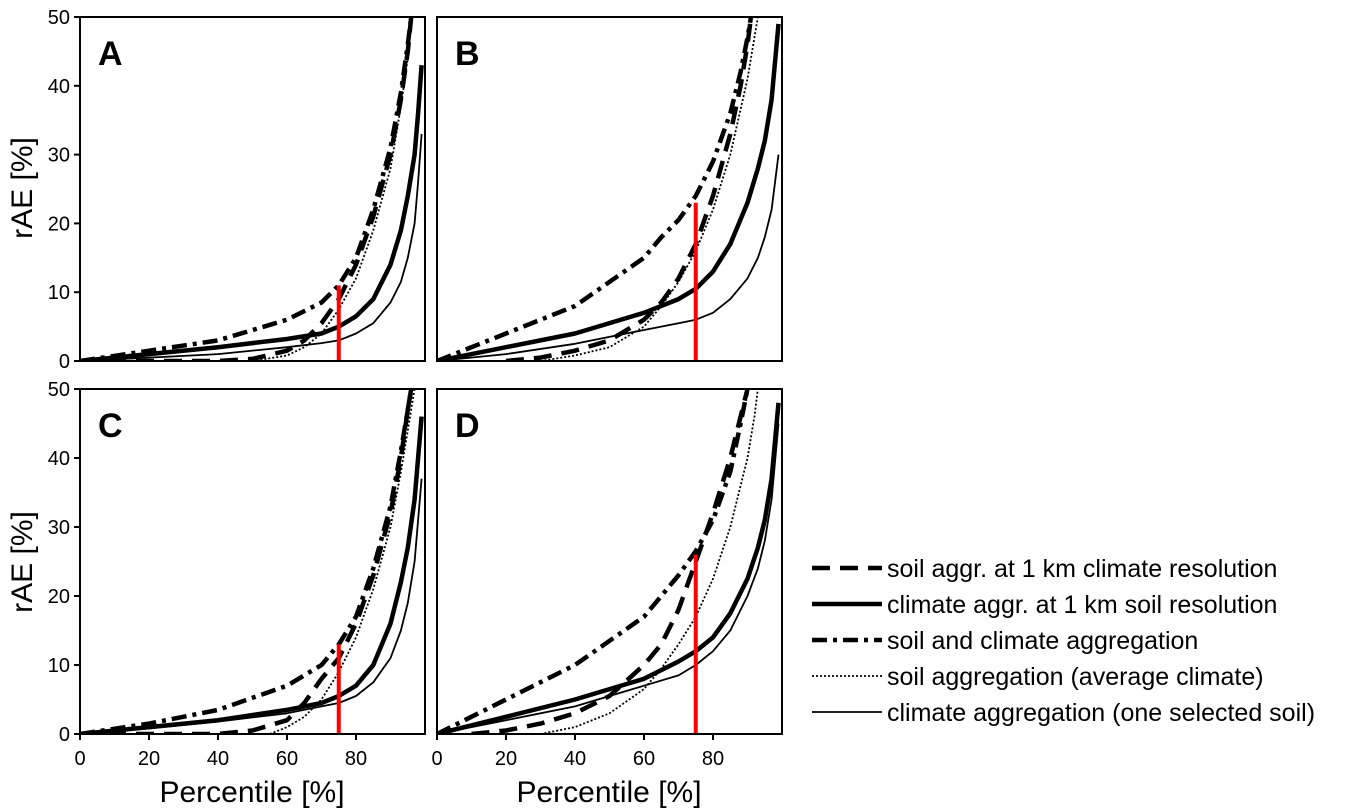 This screenshot has width=1357, height=809. I want to click on legend-label: climate aggregation (one selected soil), so click(1101, 713).